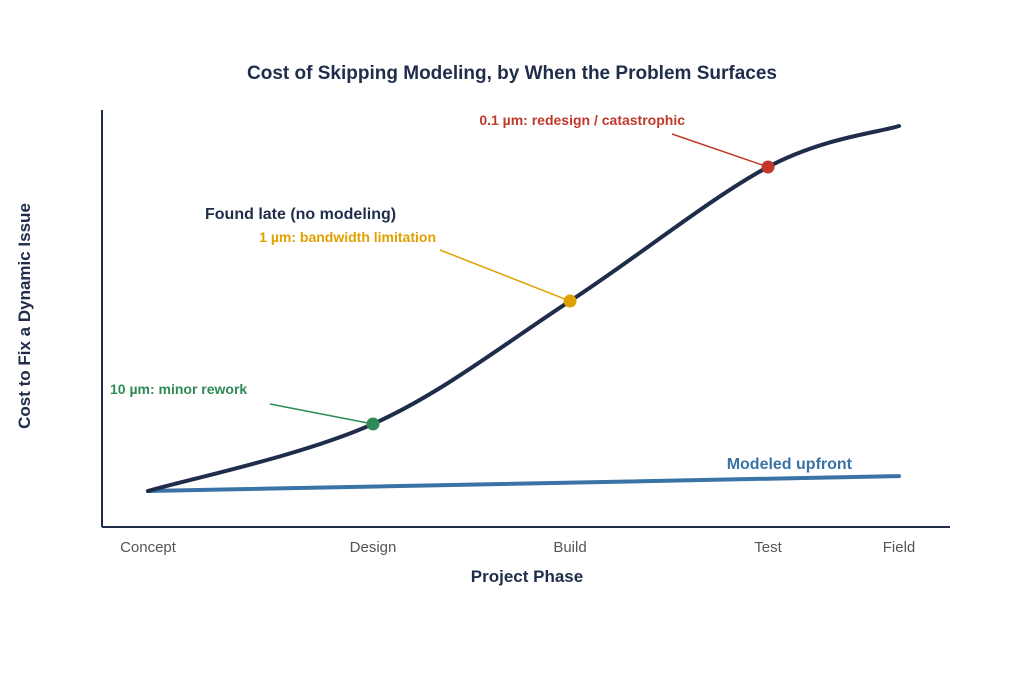 The image size is (1024, 679). What do you see at coordinates (582, 120) in the screenshot?
I see `annotation-label: 0.1 µm: redesign / catastrophic` at bounding box center [582, 120].